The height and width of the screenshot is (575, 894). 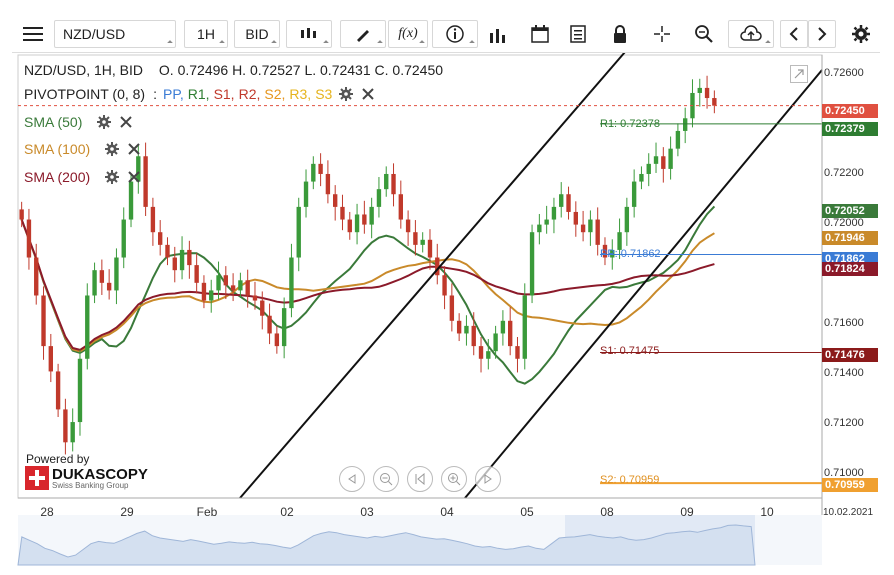 I want to click on sma100-remove-close-icon, so click(x=134, y=149).